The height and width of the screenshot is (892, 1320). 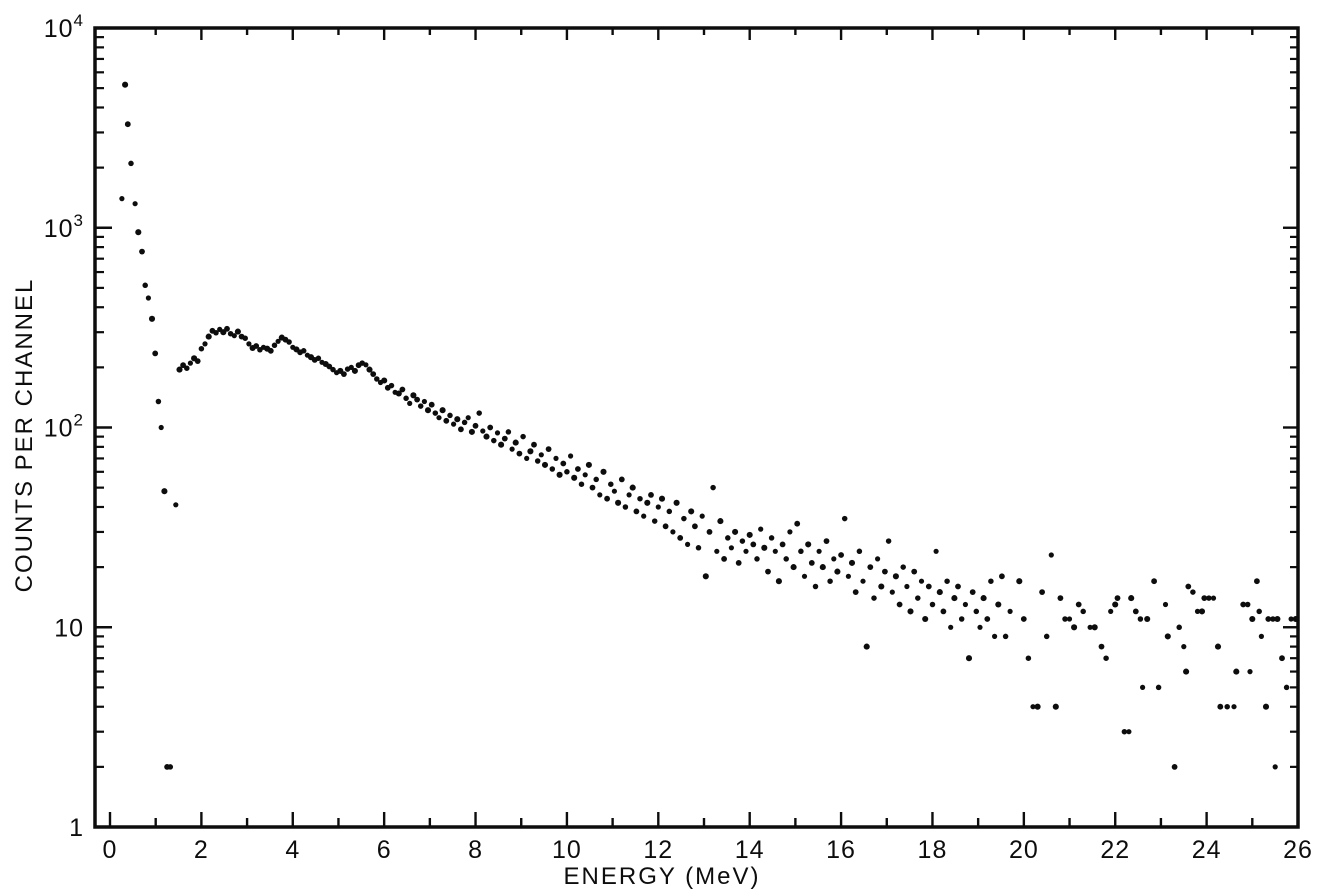 What do you see at coordinates (933, 850) in the screenshot?
I see `x-tick-label: 18` at bounding box center [933, 850].